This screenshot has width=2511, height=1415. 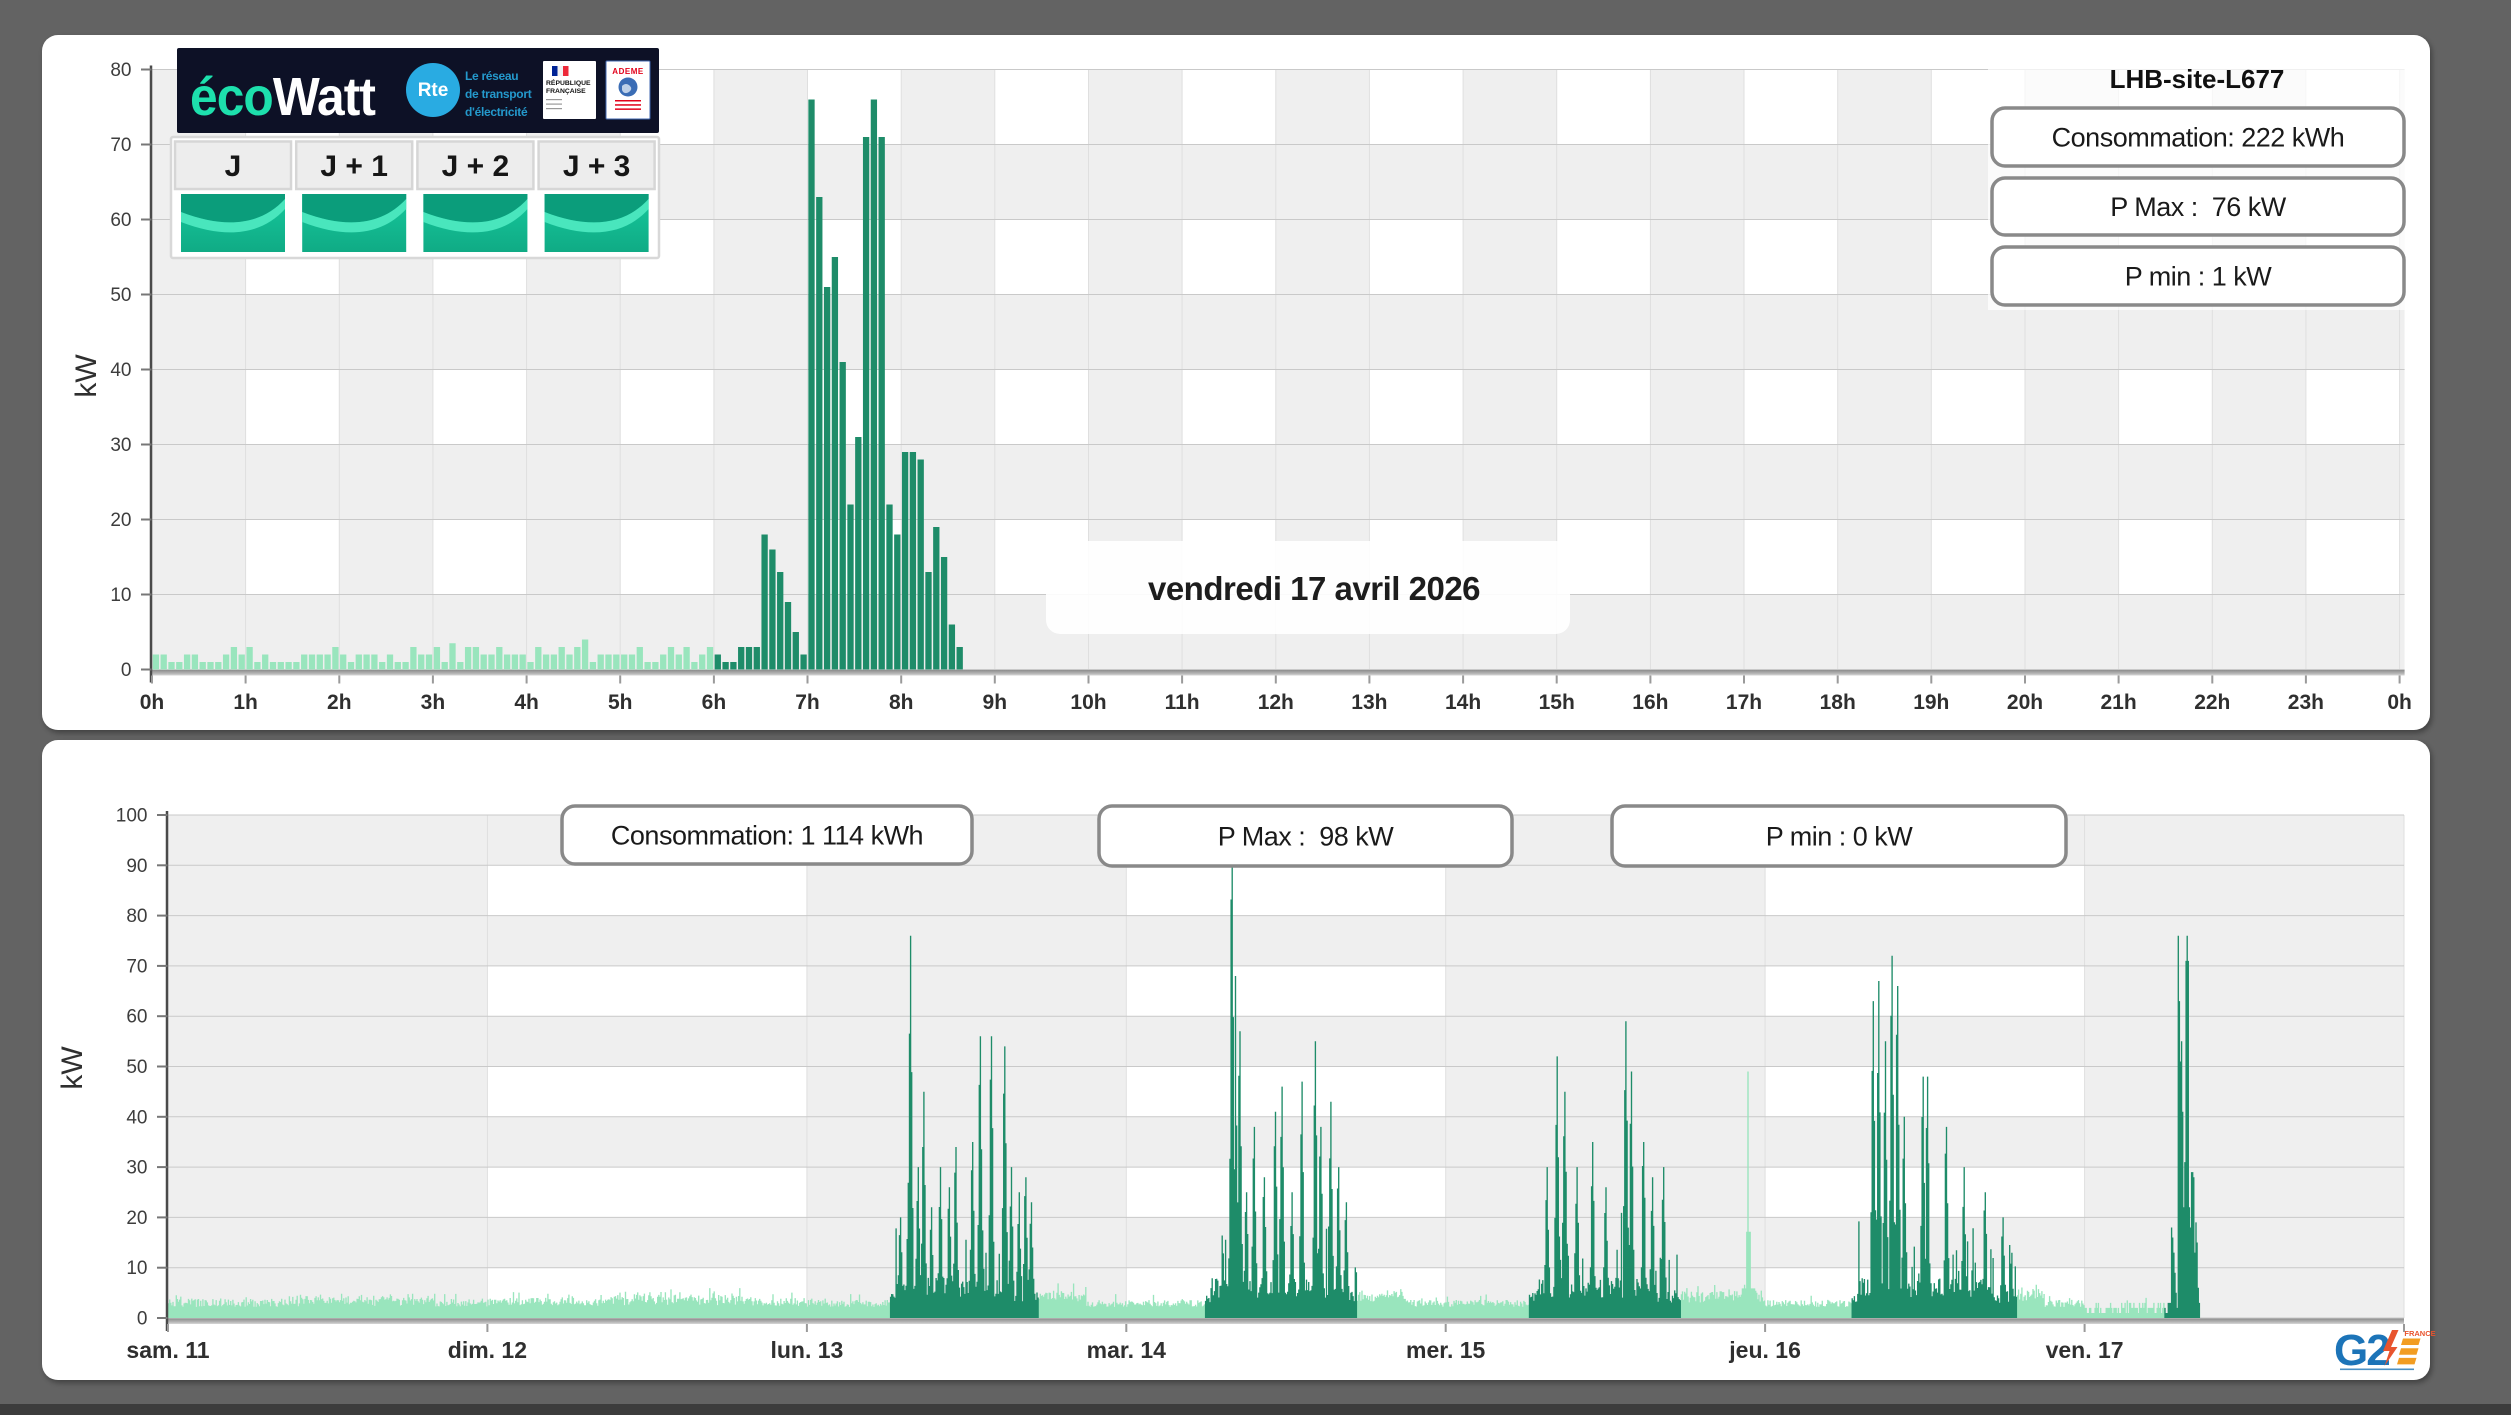 I want to click on svg-text: 90, so click(x=136, y=866).